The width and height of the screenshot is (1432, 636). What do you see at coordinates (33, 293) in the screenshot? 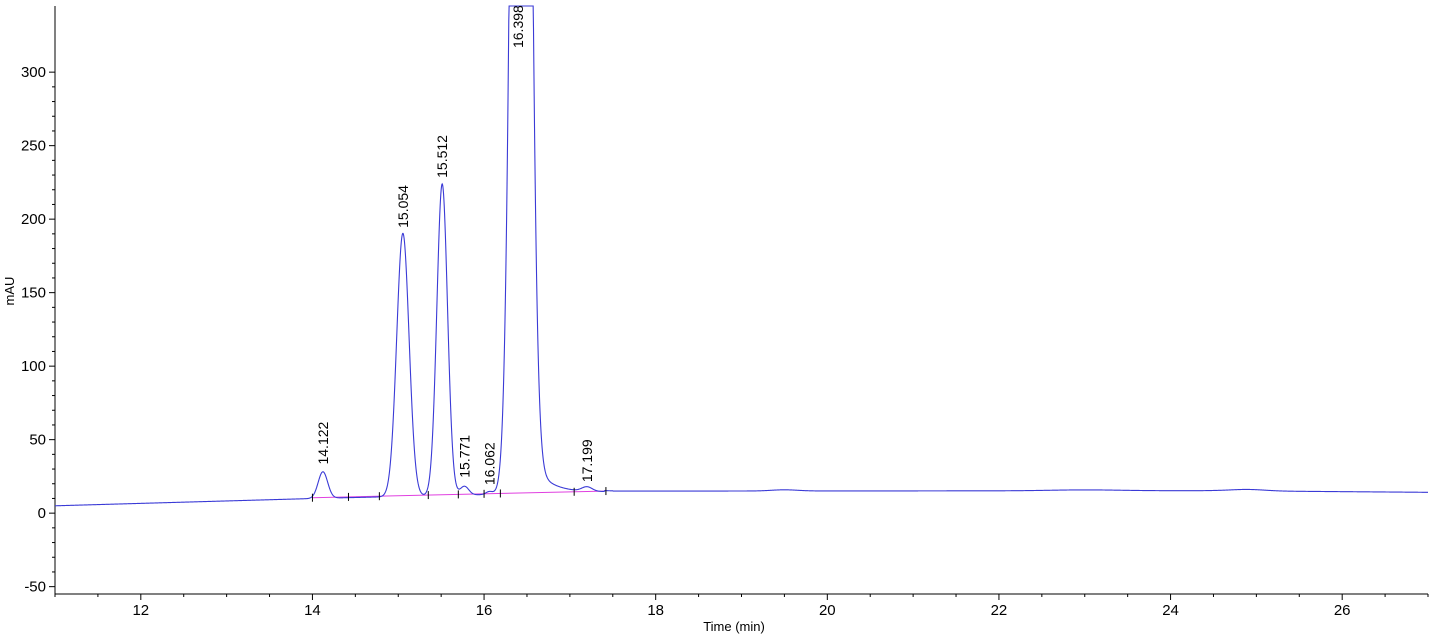
I see `y-tick-label: 150` at bounding box center [33, 293].